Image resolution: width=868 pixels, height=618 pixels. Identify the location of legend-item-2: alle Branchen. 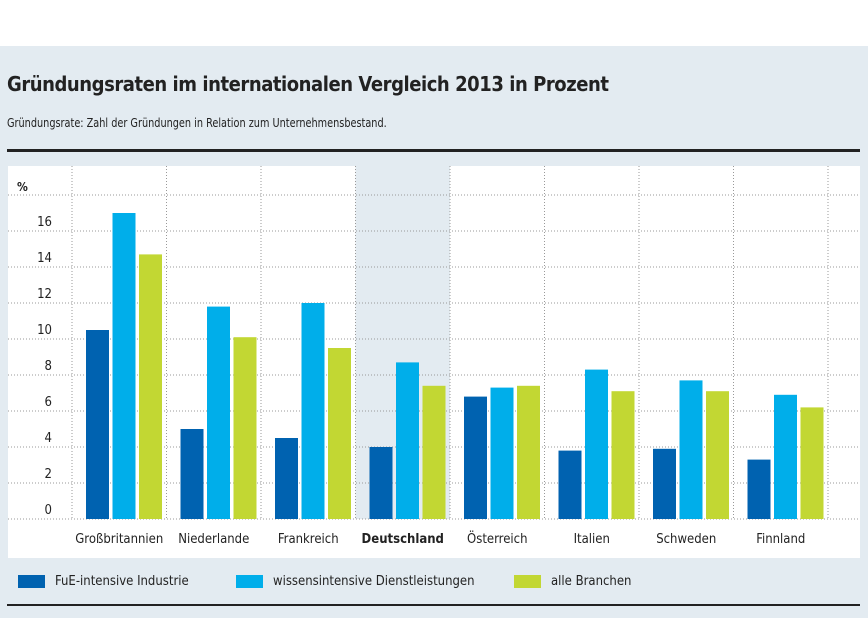
(572, 581).